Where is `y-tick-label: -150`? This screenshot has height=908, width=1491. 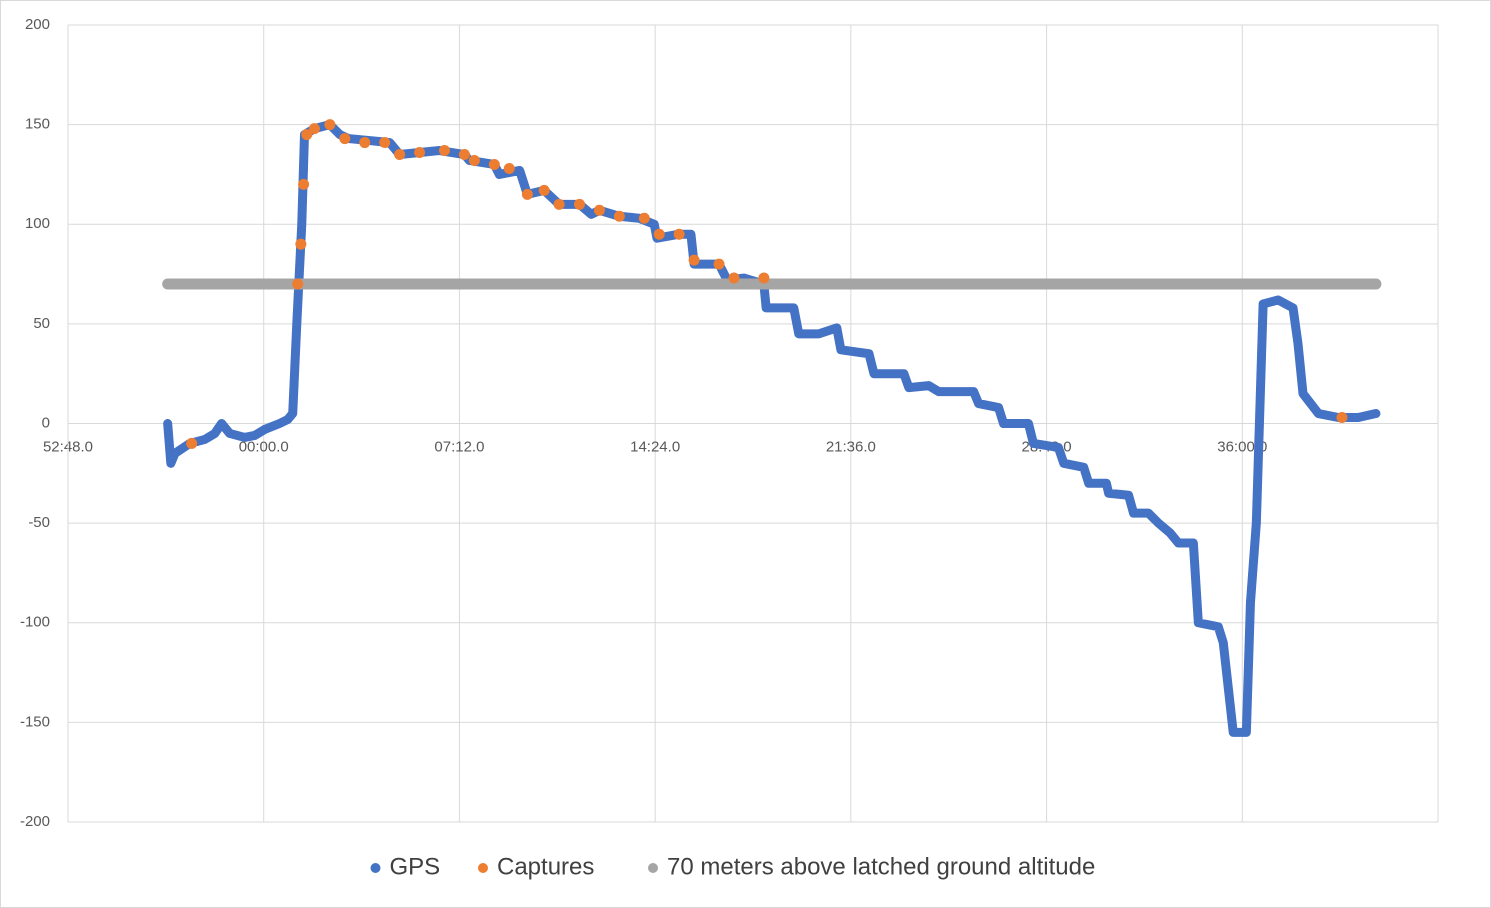
y-tick-label: -150 is located at coordinates (35, 721).